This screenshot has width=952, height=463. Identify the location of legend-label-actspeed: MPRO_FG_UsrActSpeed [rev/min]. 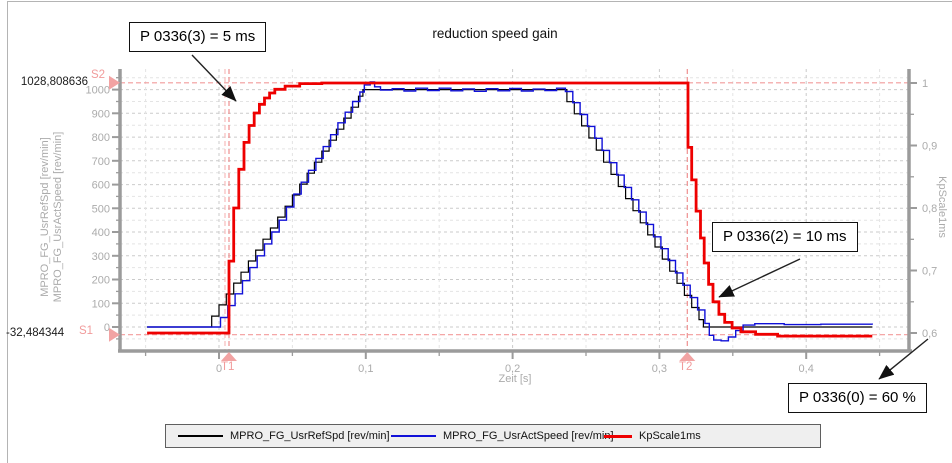
(528, 436).